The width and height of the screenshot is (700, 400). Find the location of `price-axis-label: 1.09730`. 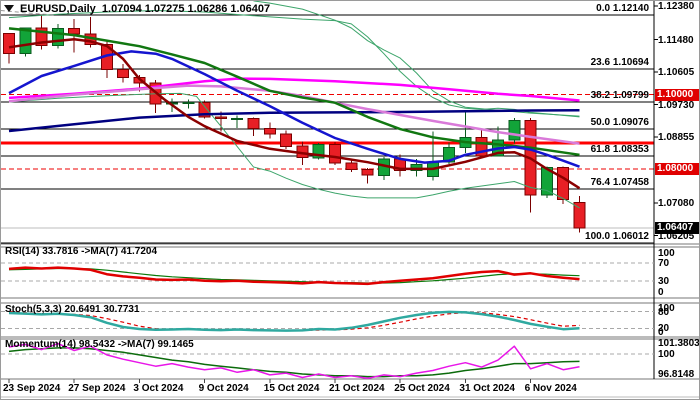

price-axis-label: 1.09730 is located at coordinates (676, 105).